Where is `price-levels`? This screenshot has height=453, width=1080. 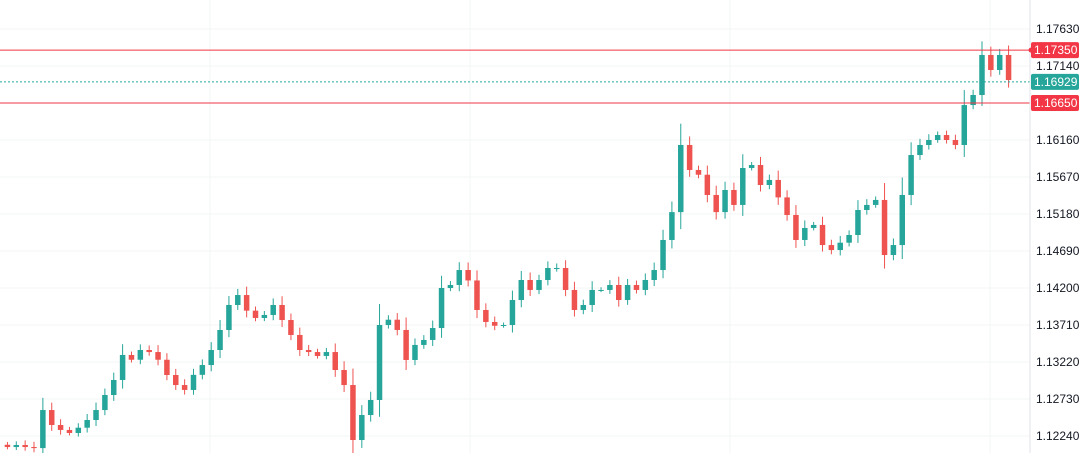
price-levels is located at coordinates (515, 76).